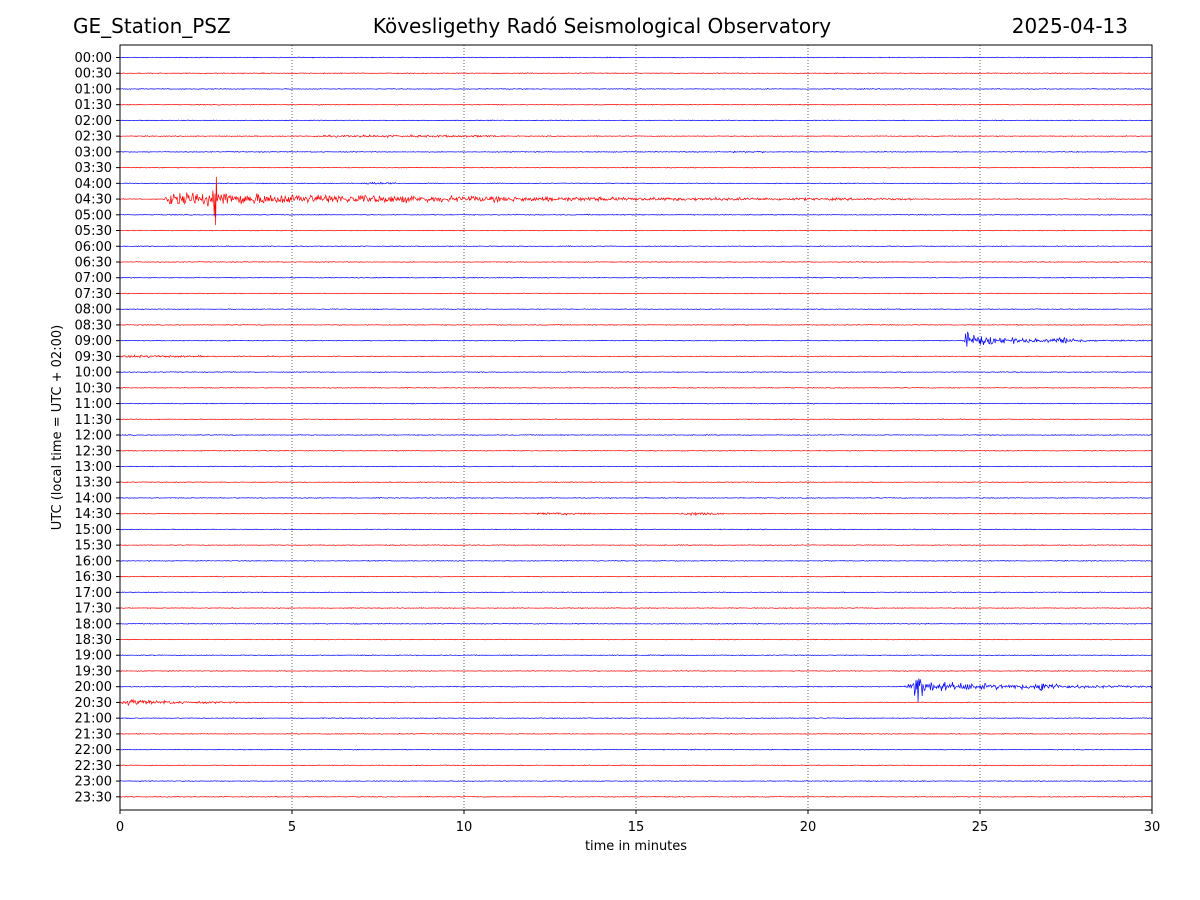  What do you see at coordinates (636, 136) in the screenshot?
I see `trace-02:30` at bounding box center [636, 136].